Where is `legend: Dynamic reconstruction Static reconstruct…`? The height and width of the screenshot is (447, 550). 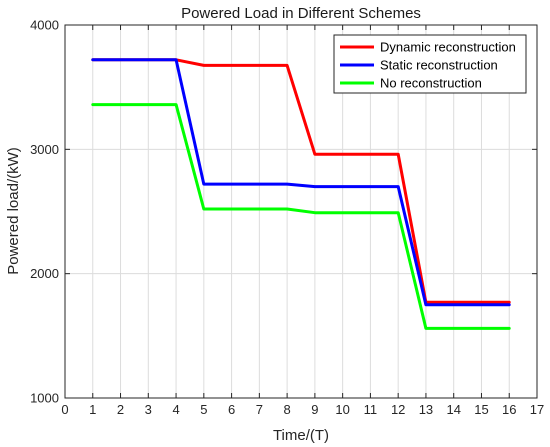 legend: Dynamic reconstruction Static reconstruct… is located at coordinates (430, 64).